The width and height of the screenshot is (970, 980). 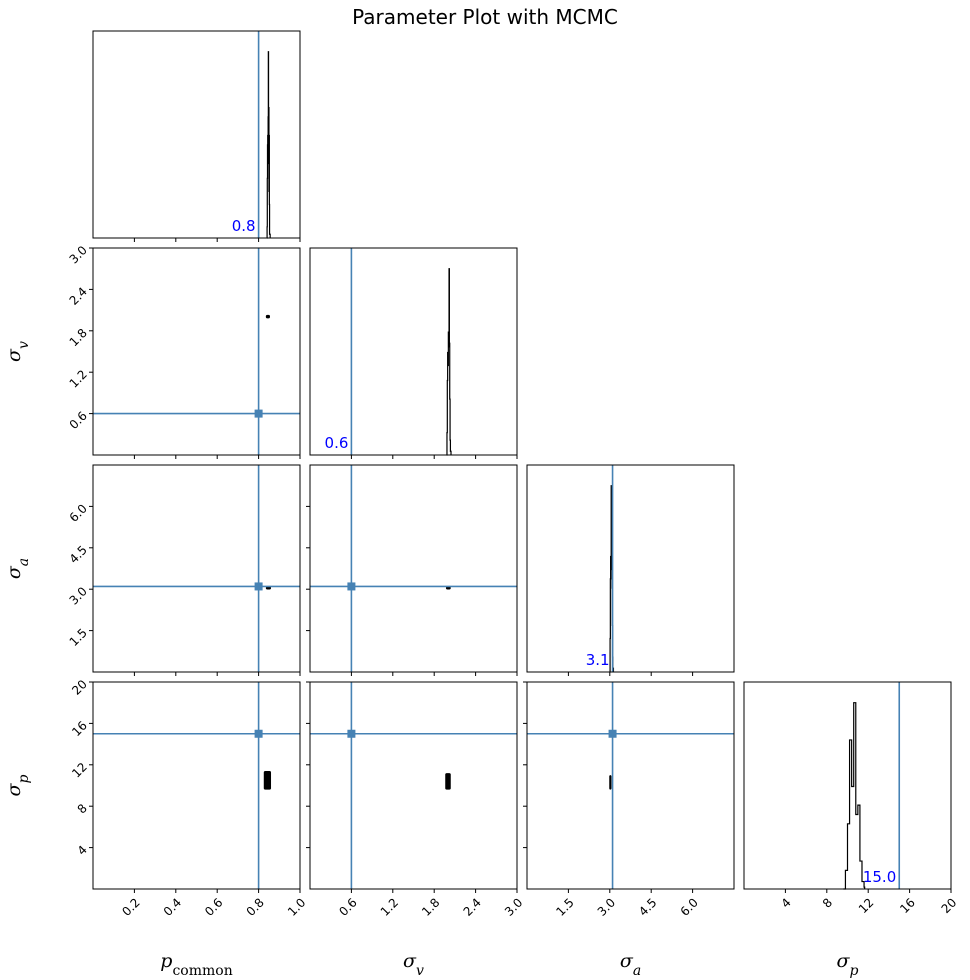 I want to click on truth-value-label-sigma_a: 3.1, so click(x=598, y=660).